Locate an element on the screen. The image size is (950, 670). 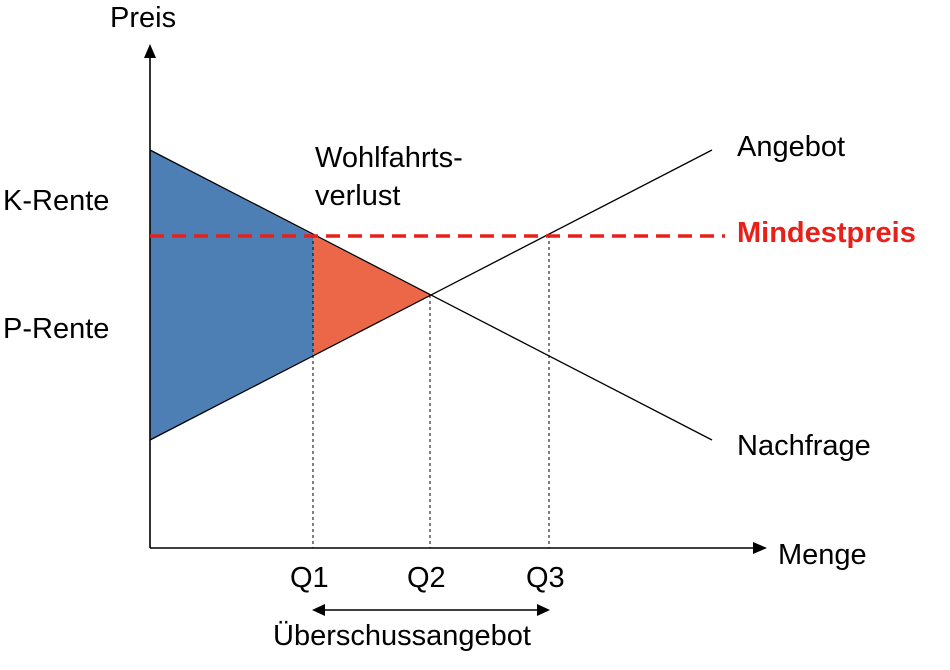
supply-curve-label: Angebot is located at coordinates (791, 147).